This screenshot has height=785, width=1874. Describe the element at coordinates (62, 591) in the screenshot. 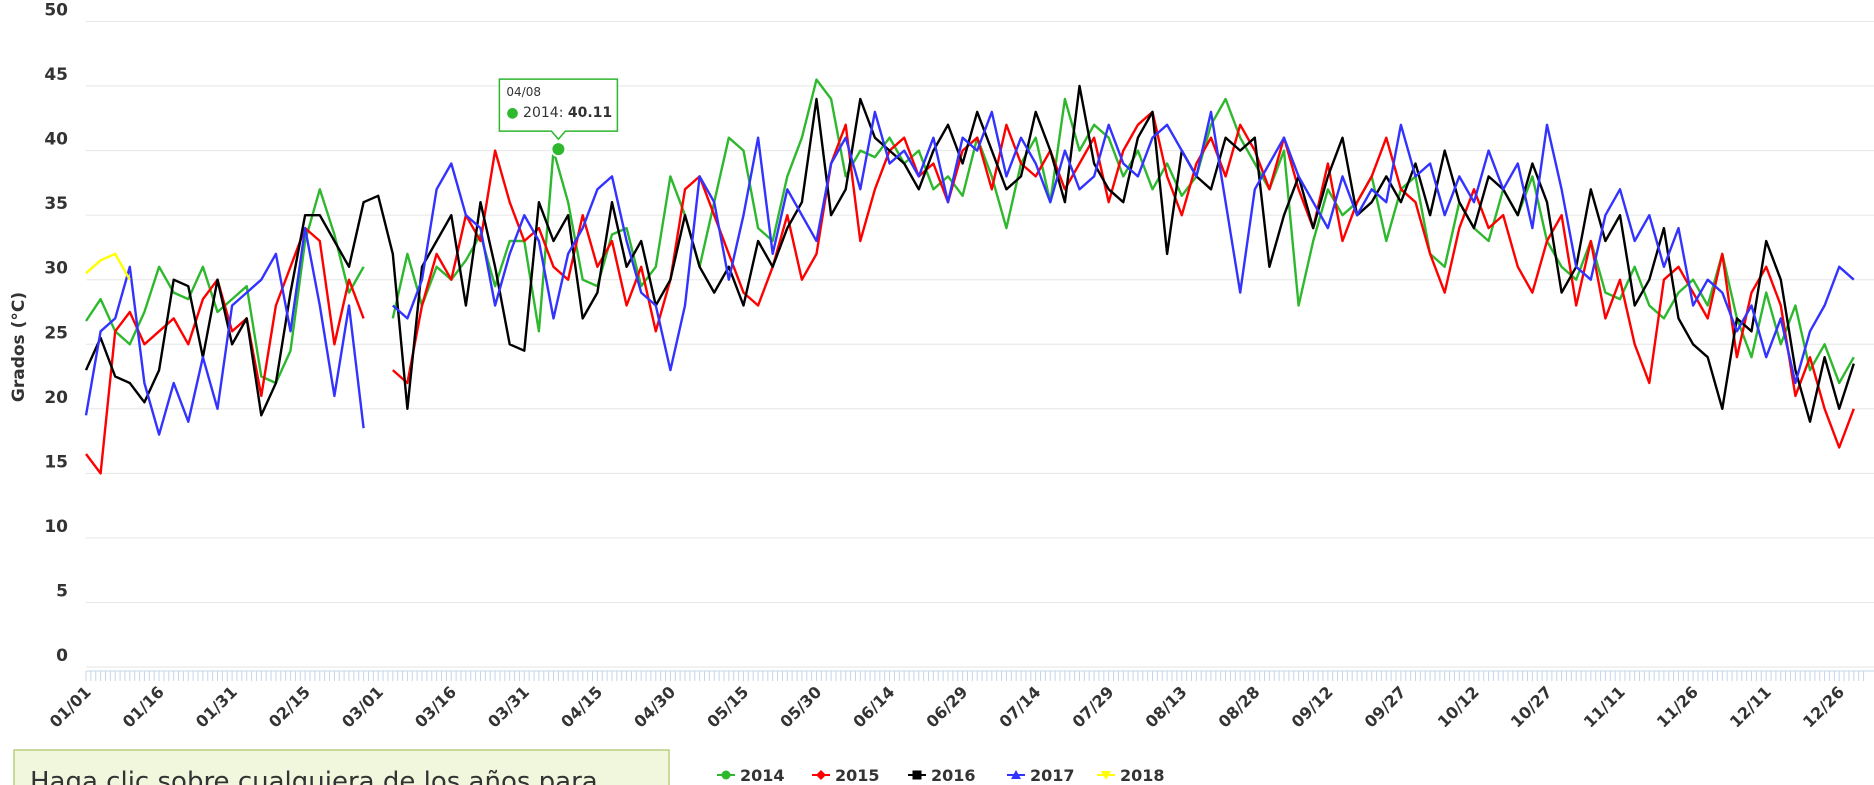

I see `y-tick-label: 5` at that location.